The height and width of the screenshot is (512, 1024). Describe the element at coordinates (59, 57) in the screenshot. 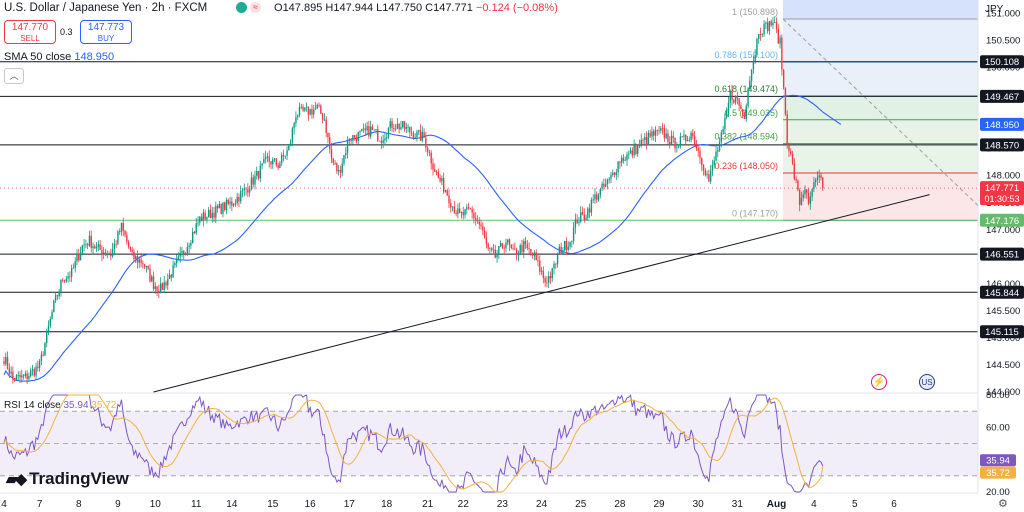

I see `sma-legend: SMA 50 close 148.950` at that location.